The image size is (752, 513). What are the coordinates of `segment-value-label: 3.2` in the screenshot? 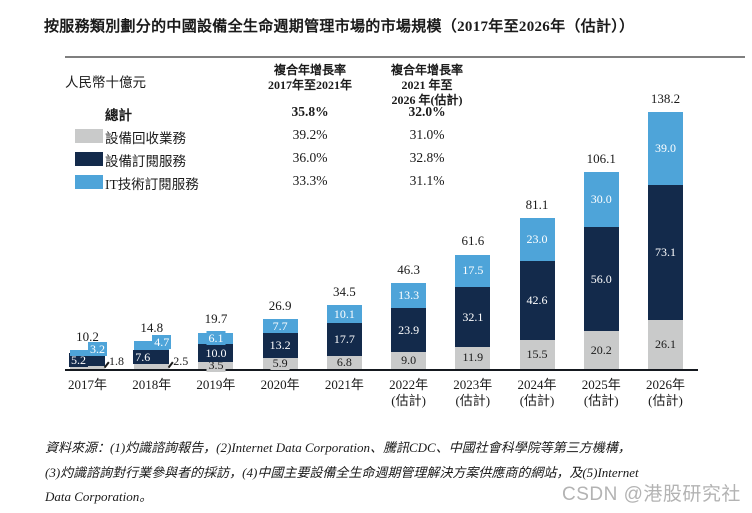 It's located at (97, 349).